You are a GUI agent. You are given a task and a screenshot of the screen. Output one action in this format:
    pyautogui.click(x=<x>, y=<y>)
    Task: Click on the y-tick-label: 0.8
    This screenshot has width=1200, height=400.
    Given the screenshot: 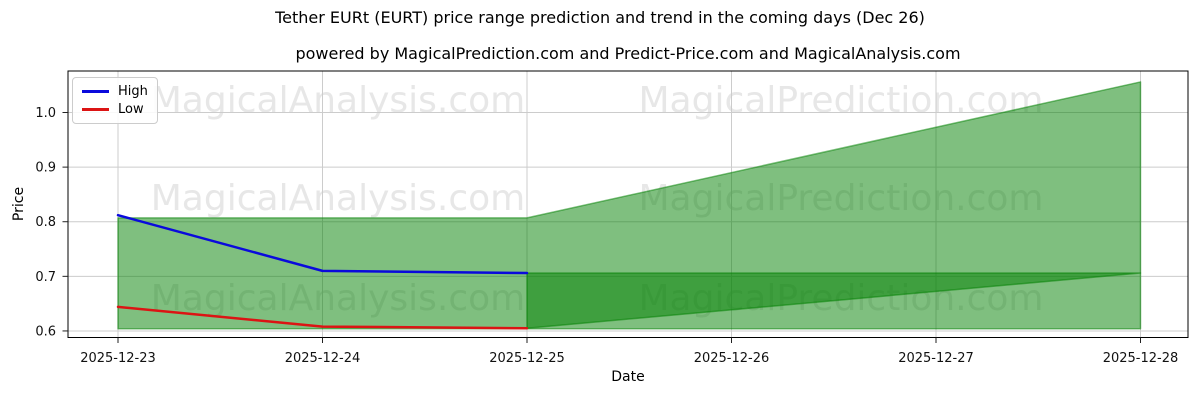 What is the action you would take?
    pyautogui.click(x=45, y=222)
    